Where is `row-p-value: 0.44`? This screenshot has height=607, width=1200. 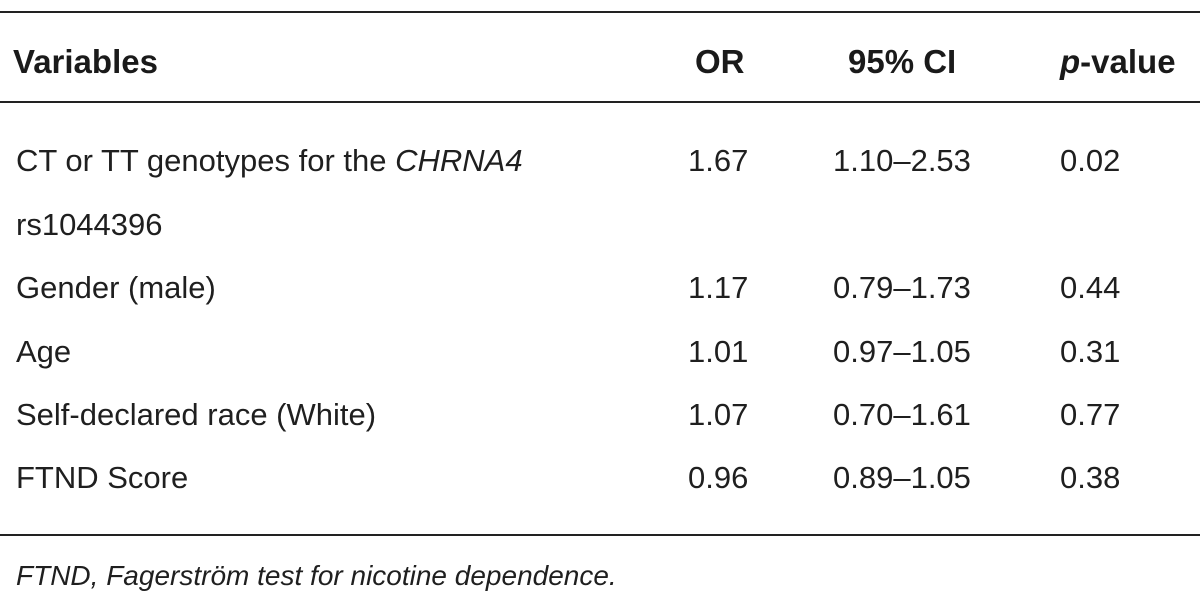
row-p-value: 0.44 is located at coordinates (1090, 287).